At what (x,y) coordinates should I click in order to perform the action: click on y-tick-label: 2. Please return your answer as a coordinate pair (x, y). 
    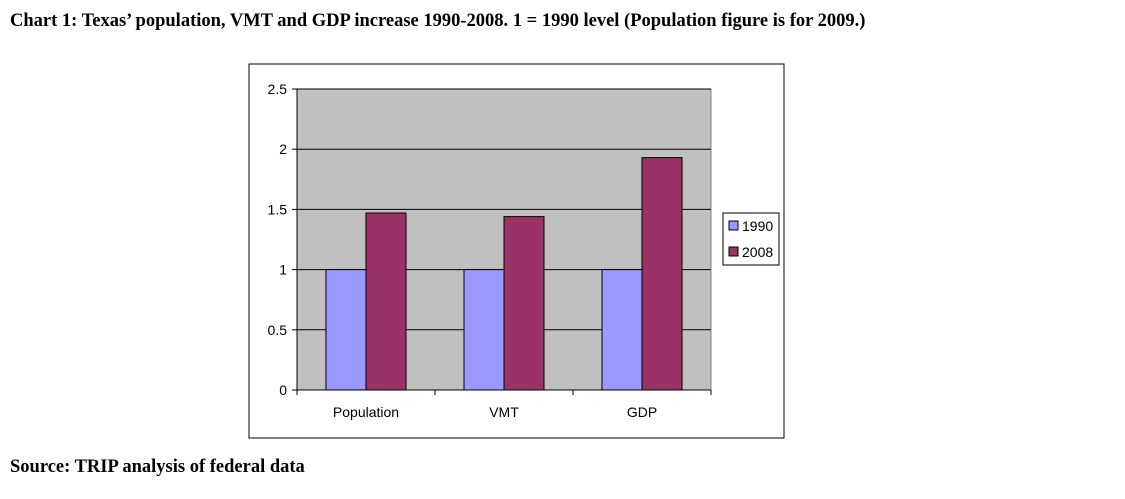
    Looking at the image, I should click on (283, 149).